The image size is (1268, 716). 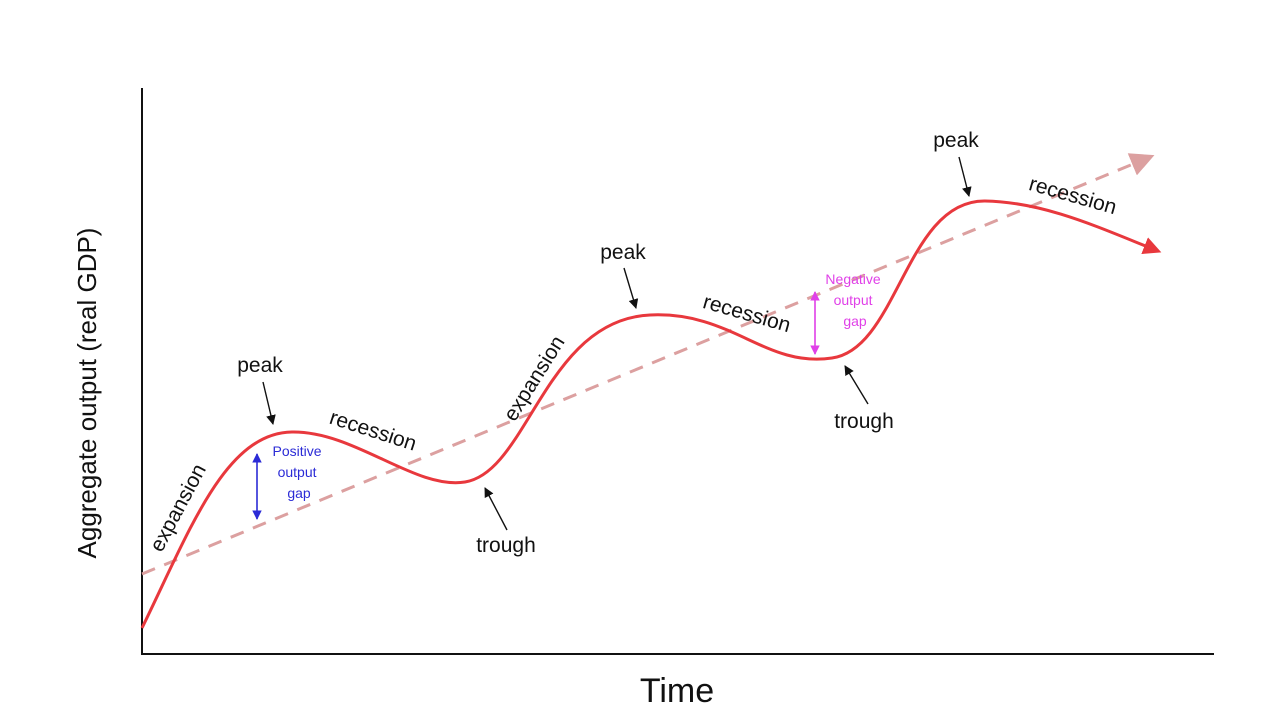 I want to click on recession-label-2: recession, so click(x=746, y=313).